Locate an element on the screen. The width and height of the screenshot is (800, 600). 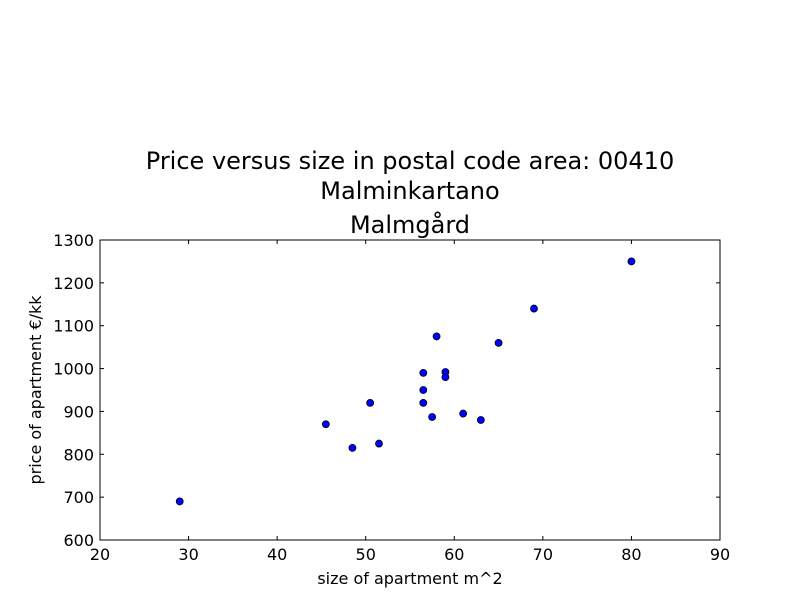
y-tick-label: 1000 is located at coordinates (73, 369).